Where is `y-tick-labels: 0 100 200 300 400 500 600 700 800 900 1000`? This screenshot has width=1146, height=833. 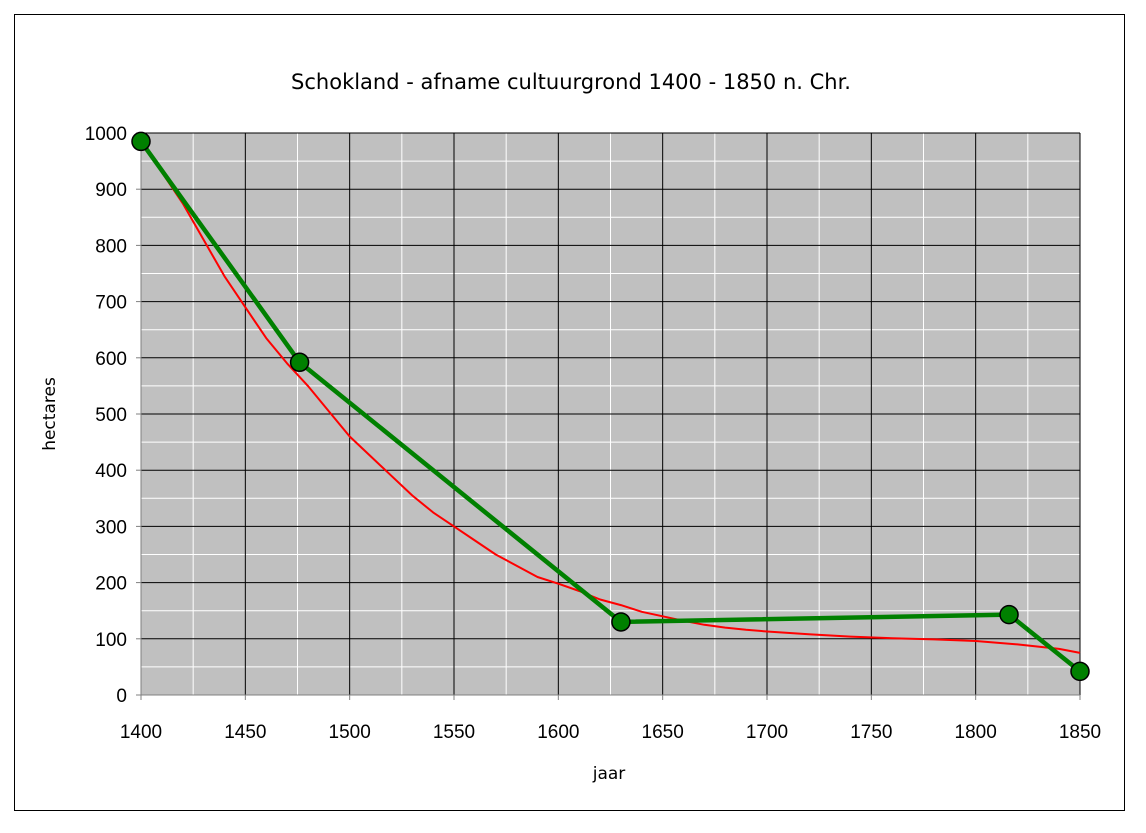 y-tick-labels: 0 100 200 300 400 500 600 700 800 900 1000 is located at coordinates (106, 415).